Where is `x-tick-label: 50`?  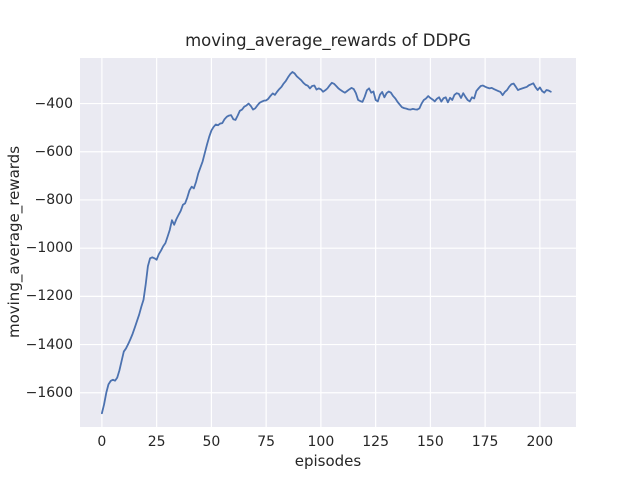 x-tick-label: 50 is located at coordinates (211, 442).